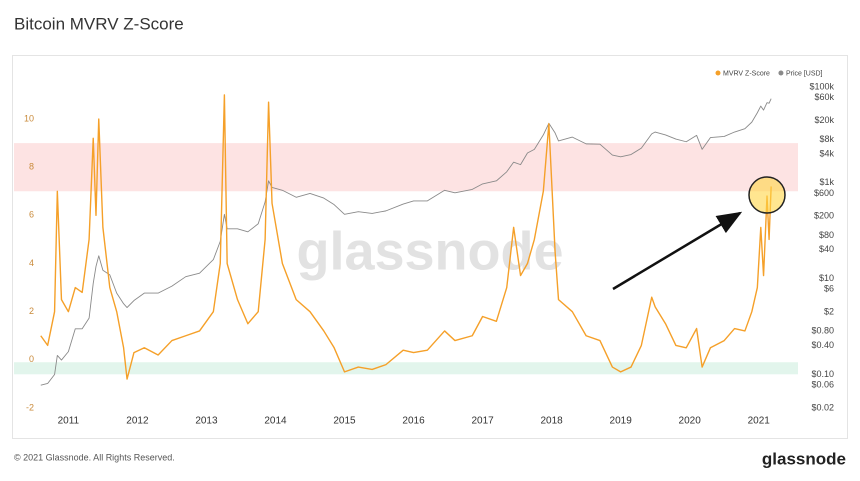 This screenshot has width=860, height=481. What do you see at coordinates (822, 374) in the screenshot?
I see `y2-tick-label: $0.10` at bounding box center [822, 374].